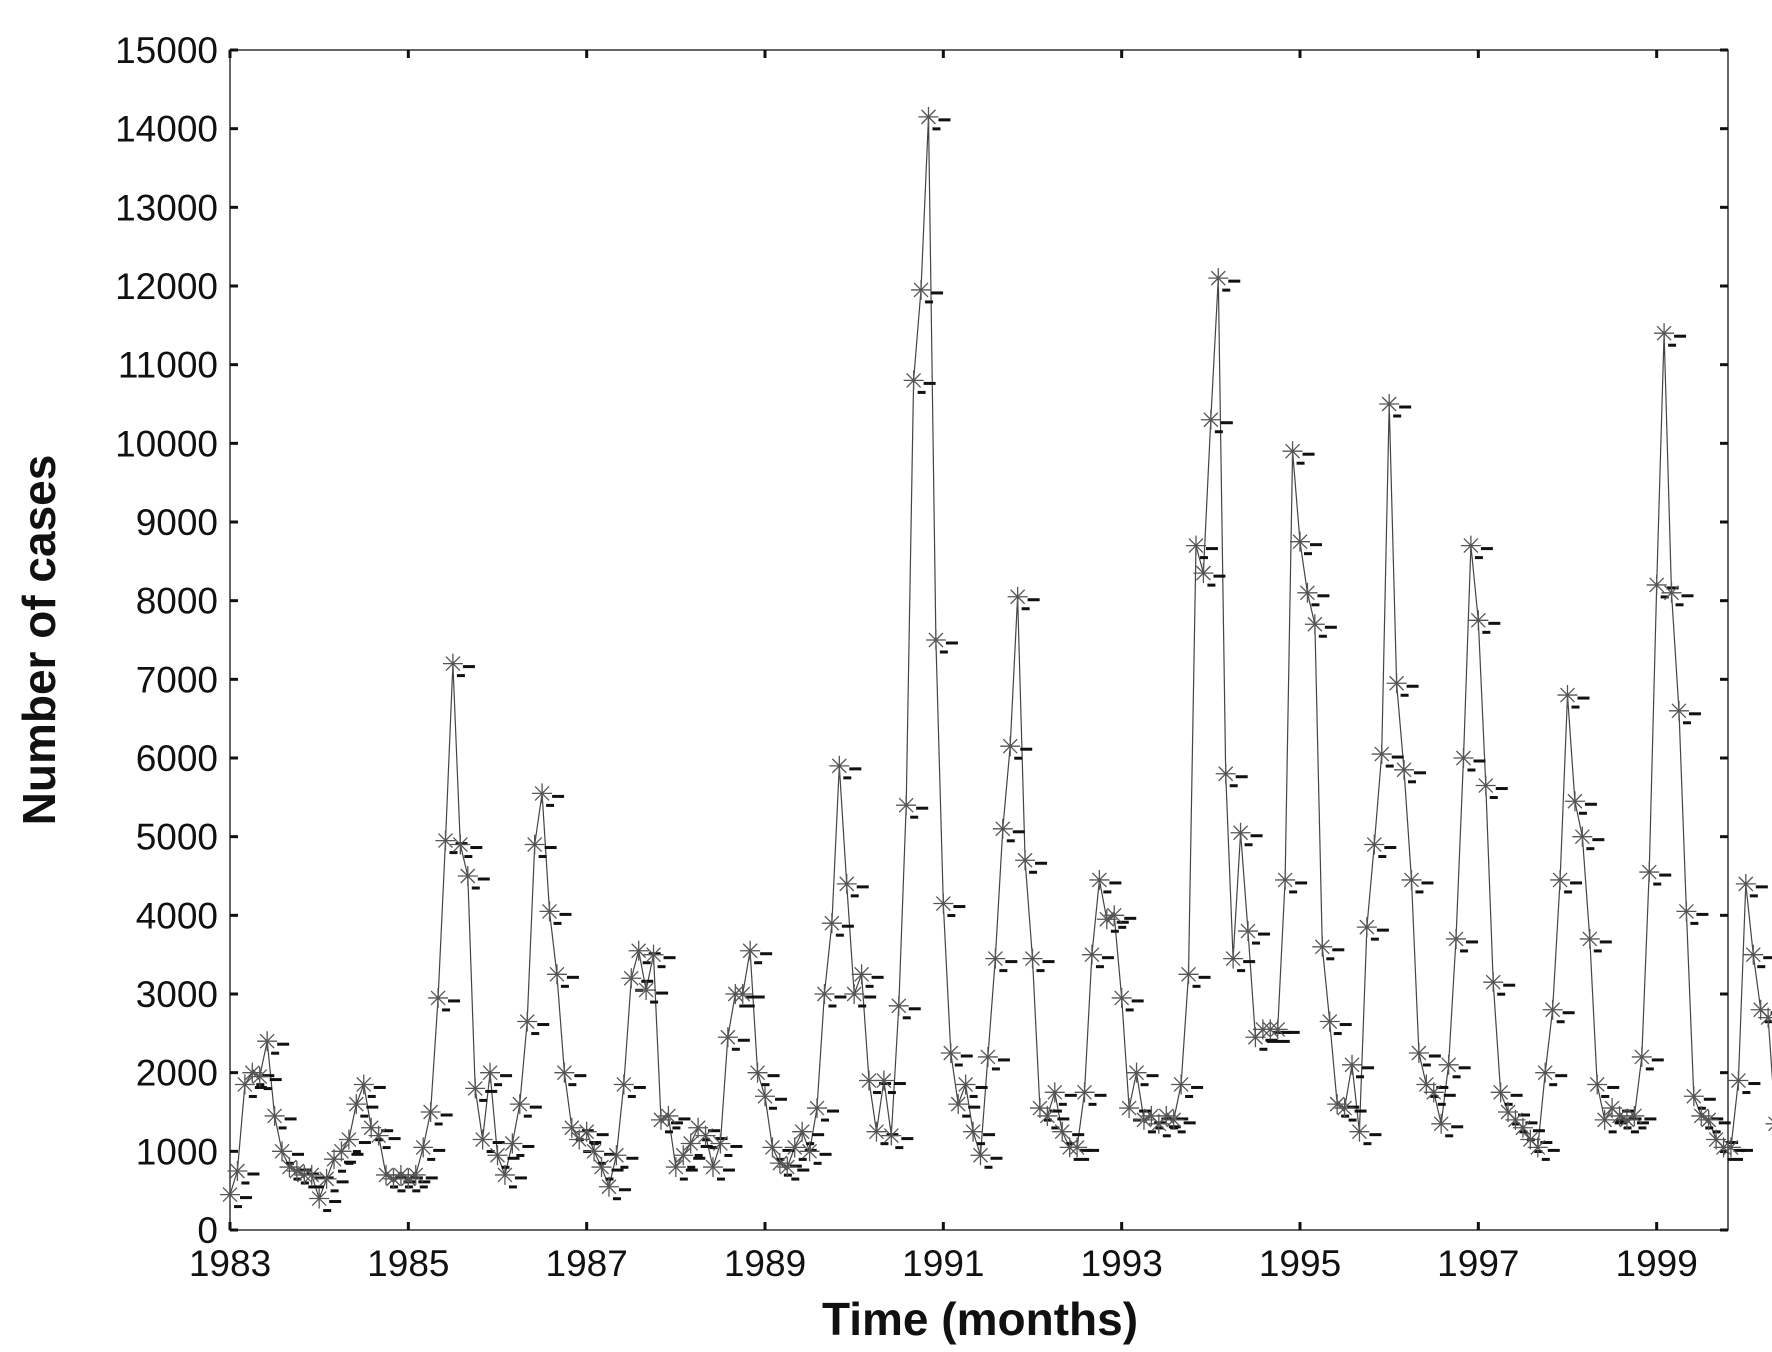 The image size is (1772, 1352). I want to click on x-tick-label: 1995, so click(1300, 1263).